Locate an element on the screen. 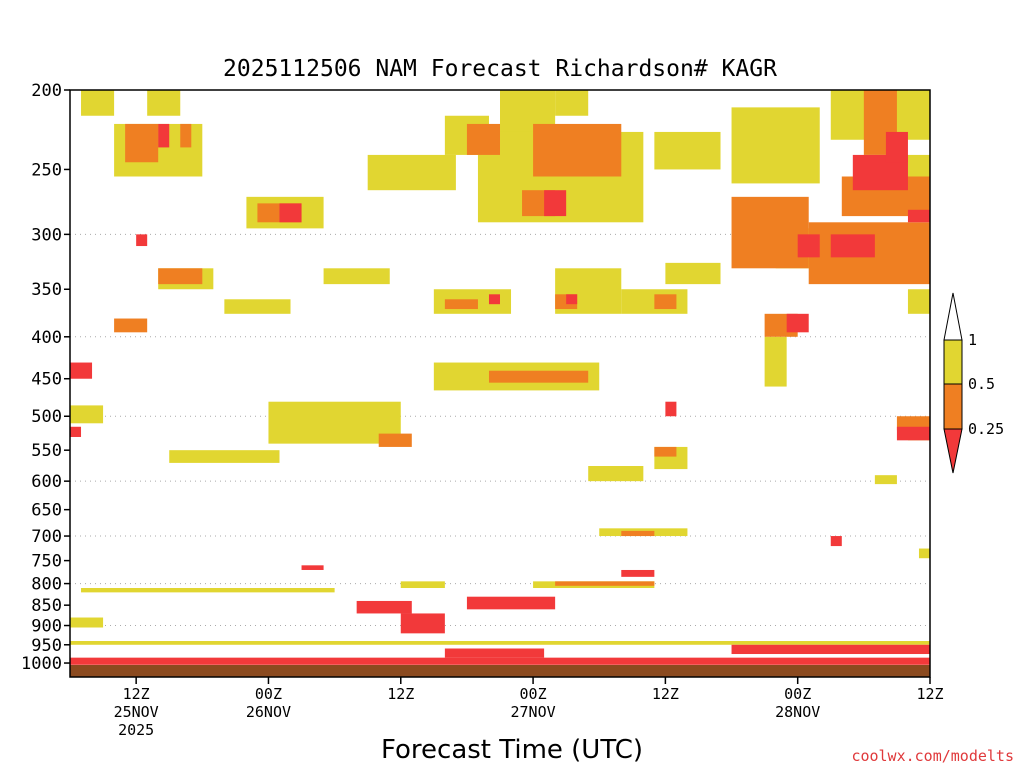  y-tick-label: 350 is located at coordinates (46, 290).